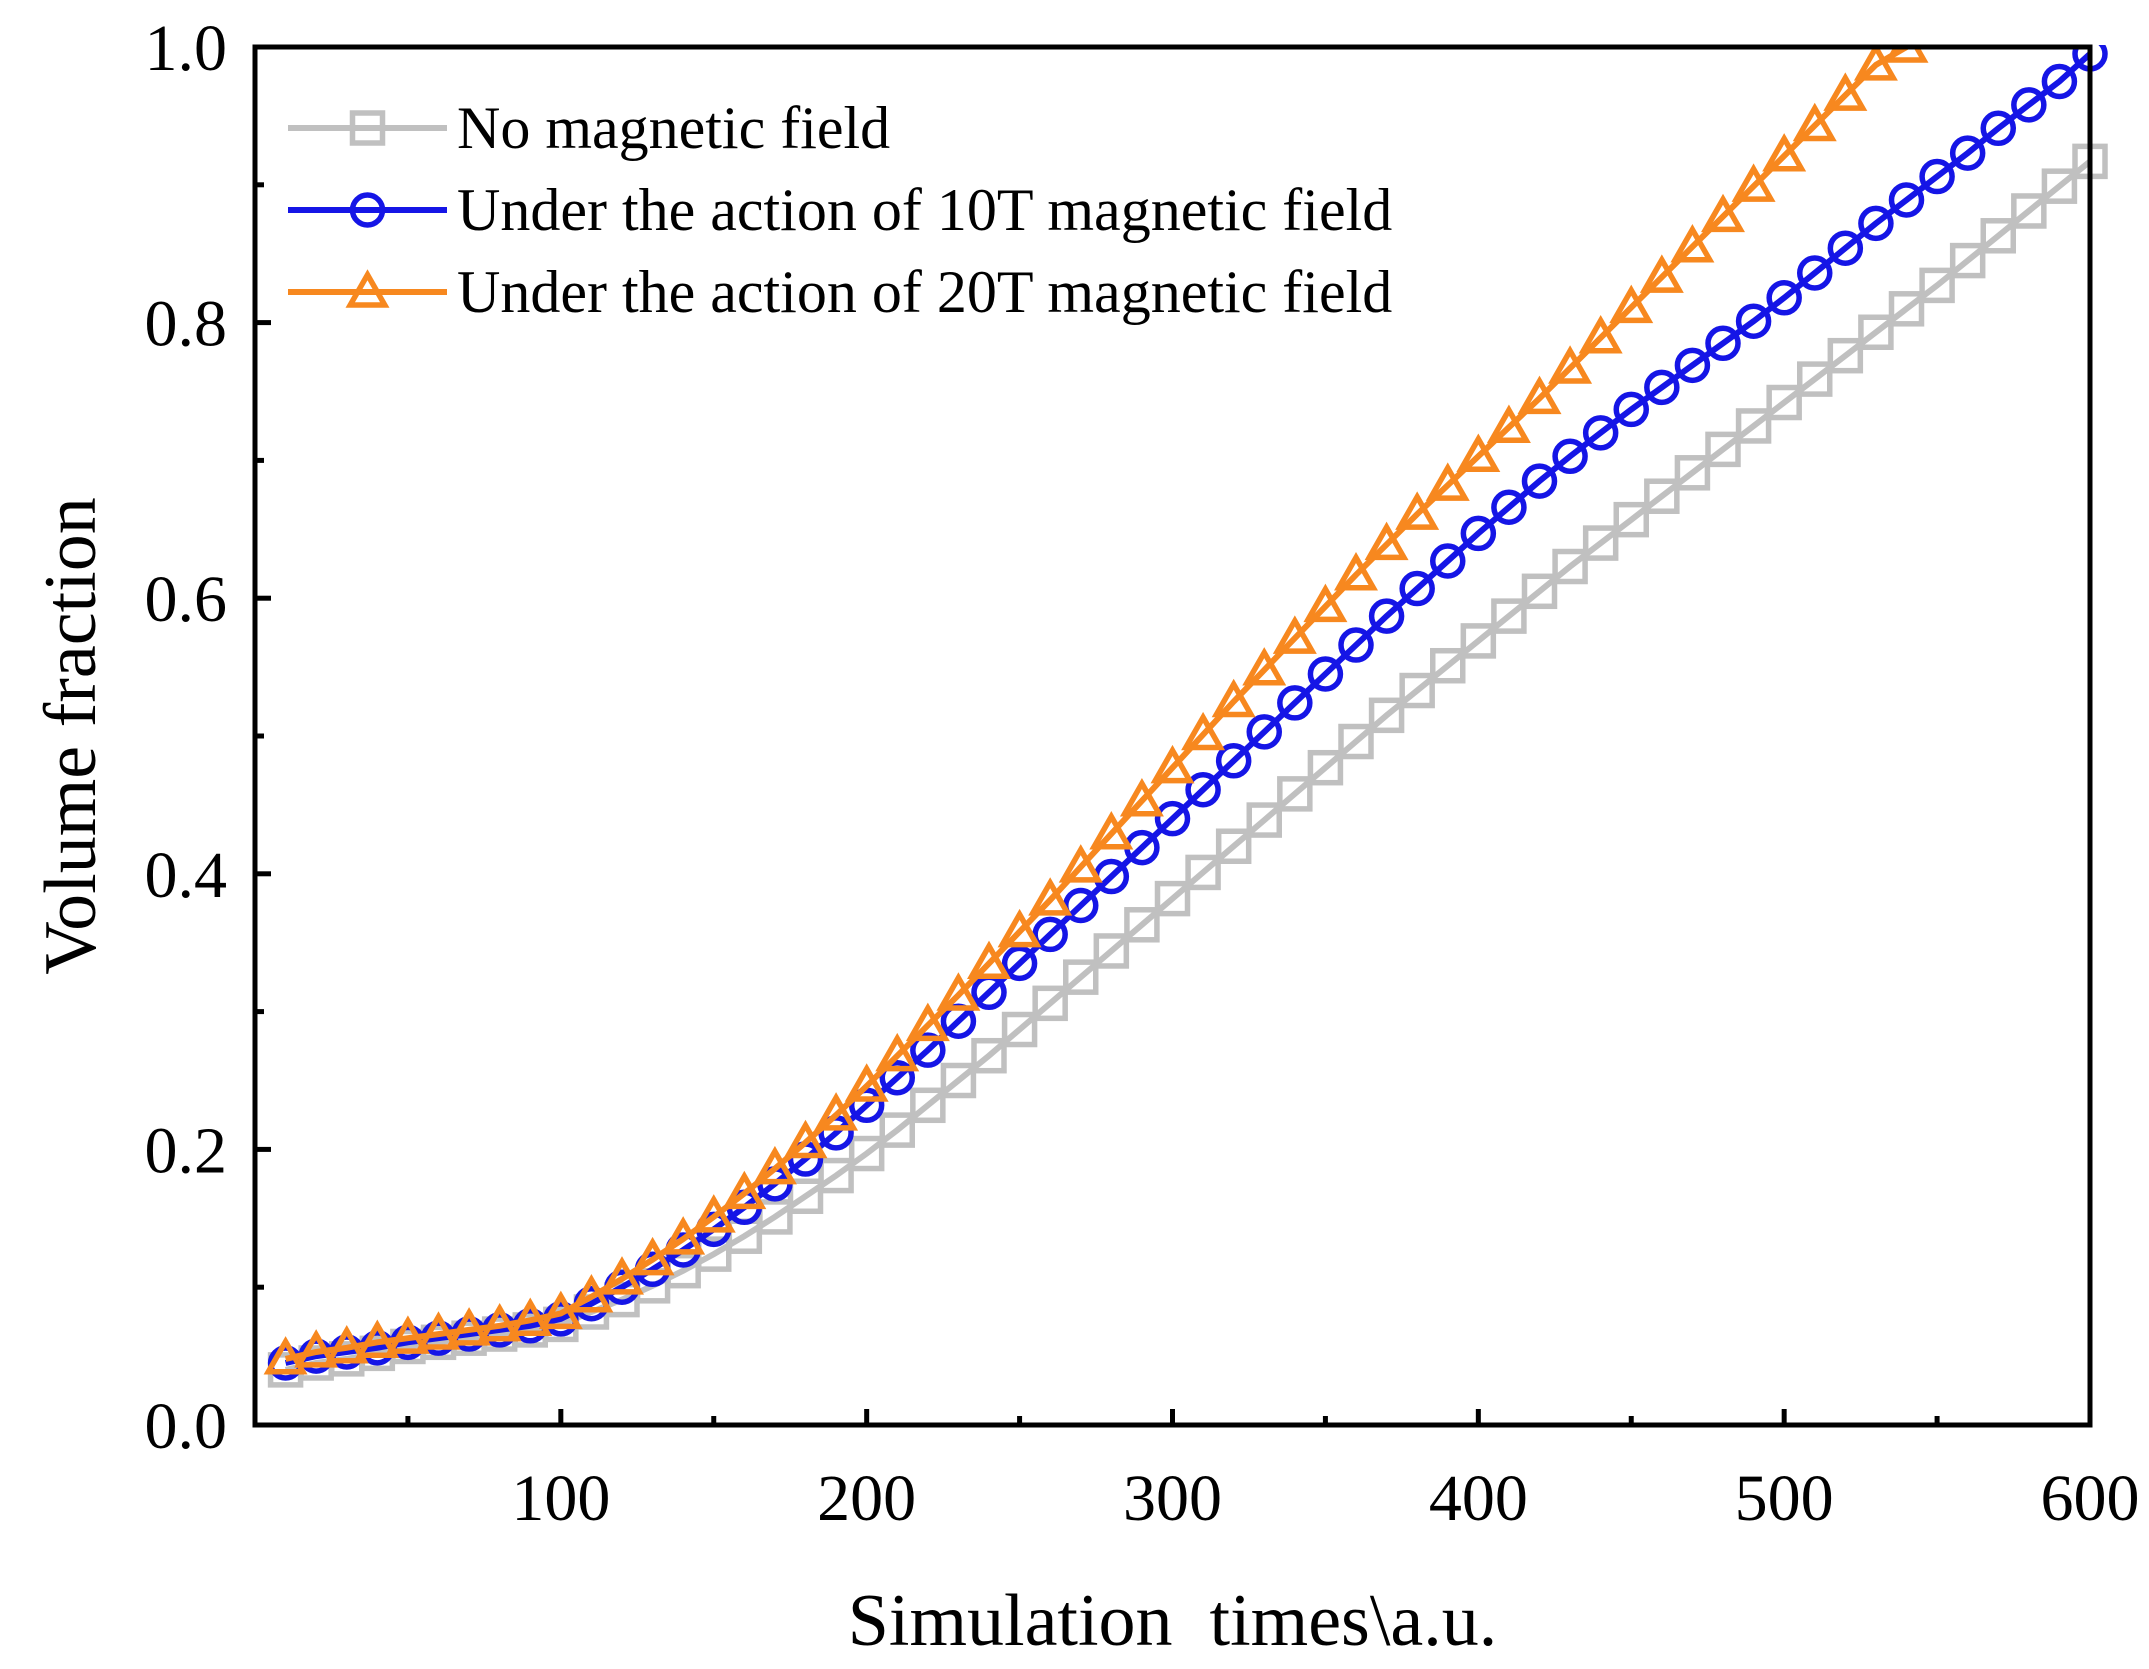 The height and width of the screenshot is (1669, 2149). Describe the element at coordinates (589, 128) in the screenshot. I see `legend-item: No magnetic field` at that location.